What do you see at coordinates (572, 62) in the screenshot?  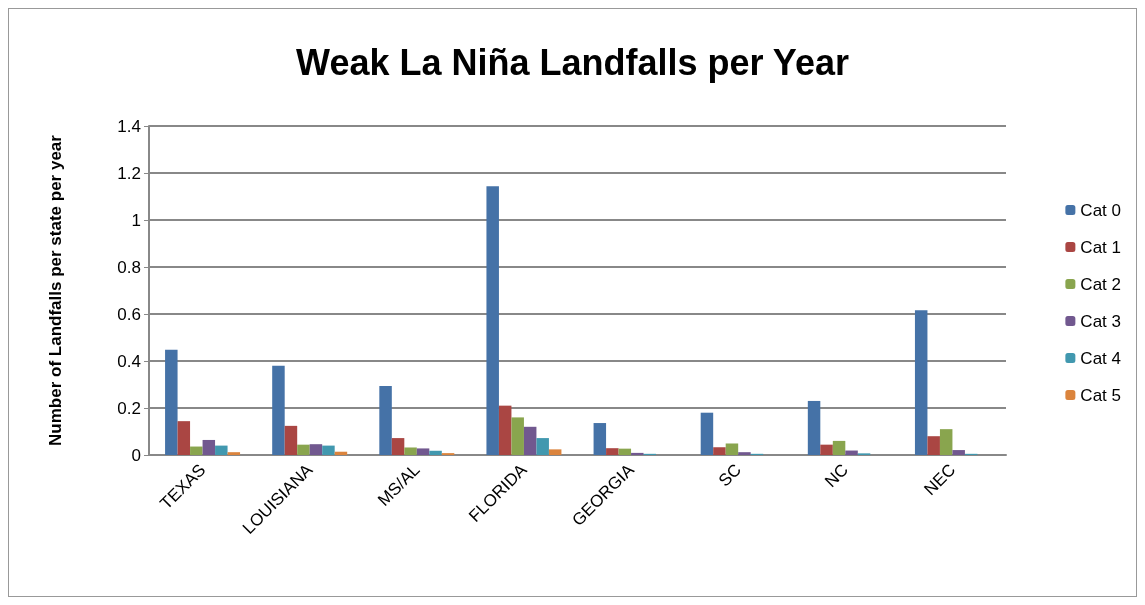 I see `chart-title: Weak La Niña Landfalls per Year` at bounding box center [572, 62].